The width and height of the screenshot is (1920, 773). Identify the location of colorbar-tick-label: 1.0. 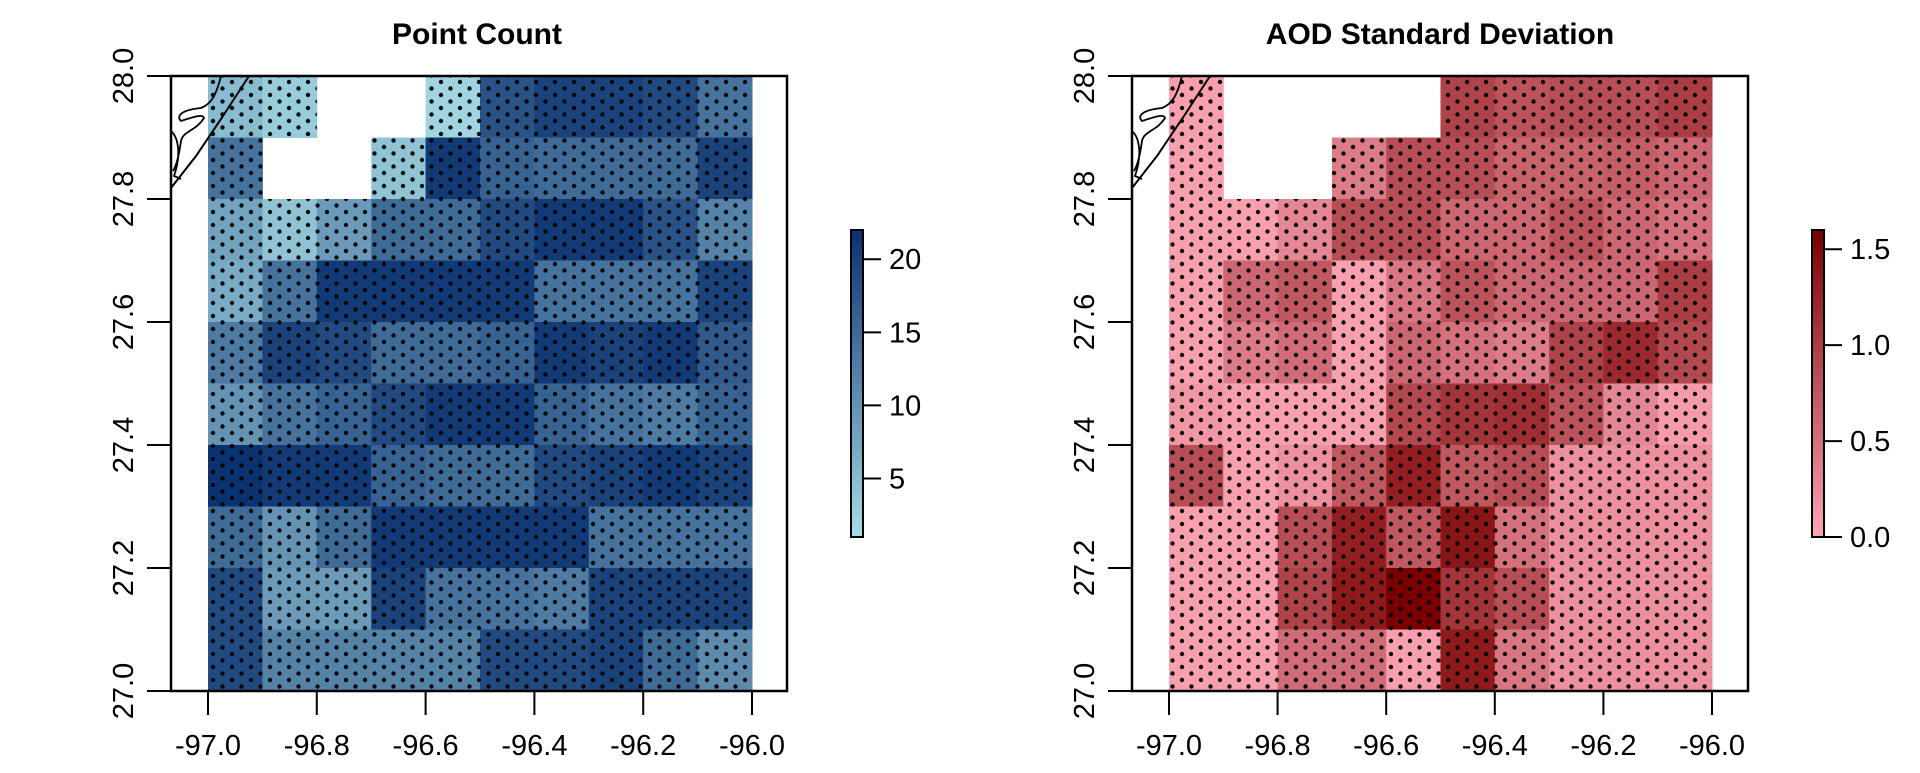
(1870, 346).